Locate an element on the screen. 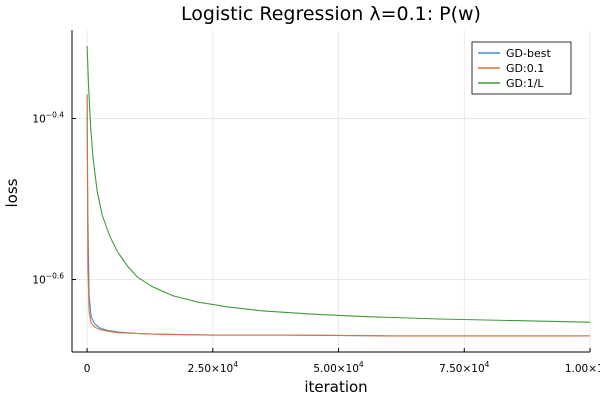 The height and width of the screenshot is (400, 600). legend: GD-best GD:0.1 GD:1/L is located at coordinates (521, 68).